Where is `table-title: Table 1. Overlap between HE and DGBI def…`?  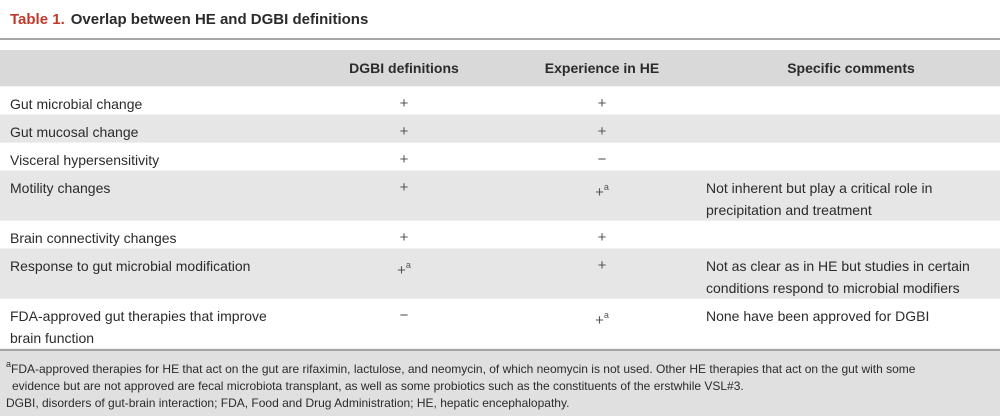 table-title: Table 1. Overlap between HE and DGBI def… is located at coordinates (500, 20).